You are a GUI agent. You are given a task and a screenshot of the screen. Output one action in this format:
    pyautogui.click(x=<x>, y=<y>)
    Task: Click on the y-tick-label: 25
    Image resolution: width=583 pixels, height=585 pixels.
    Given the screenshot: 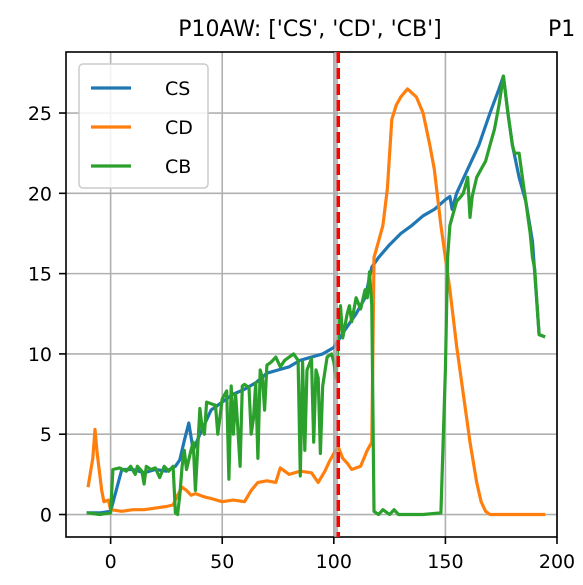 What is the action you would take?
    pyautogui.click(x=40, y=114)
    